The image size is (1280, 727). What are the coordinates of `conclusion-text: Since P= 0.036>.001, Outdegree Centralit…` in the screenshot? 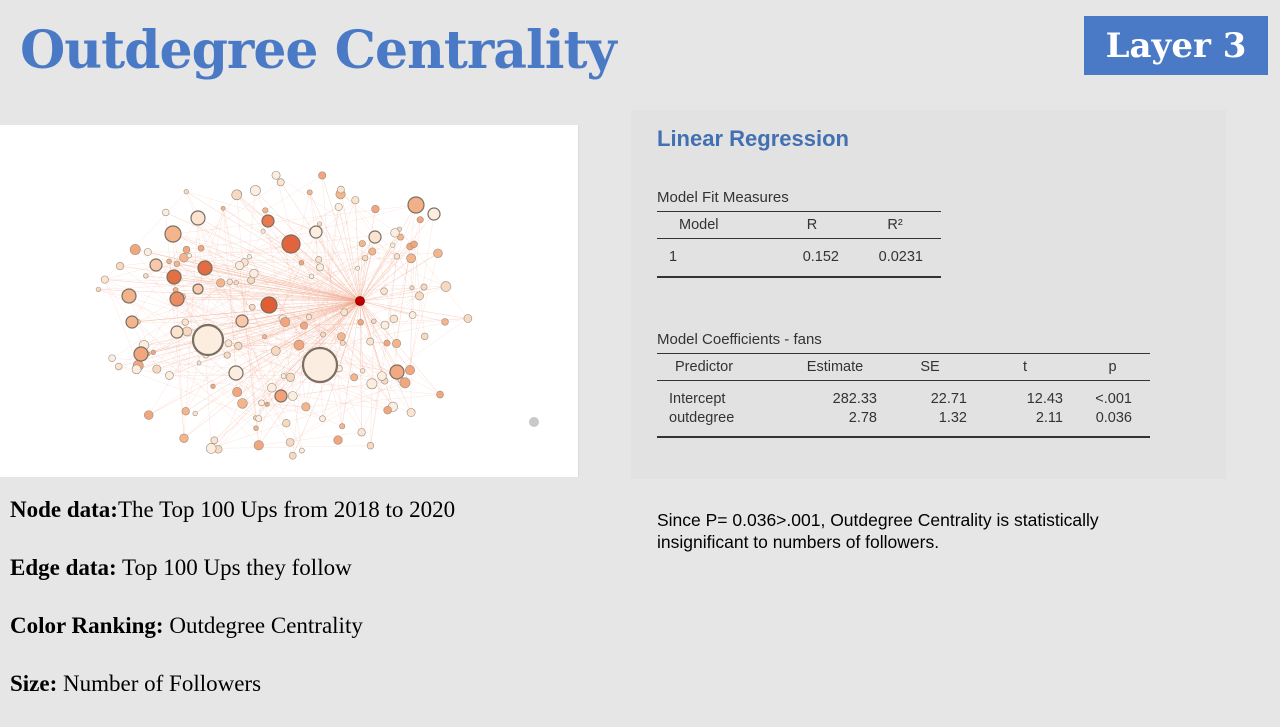 It's located at (917, 531).